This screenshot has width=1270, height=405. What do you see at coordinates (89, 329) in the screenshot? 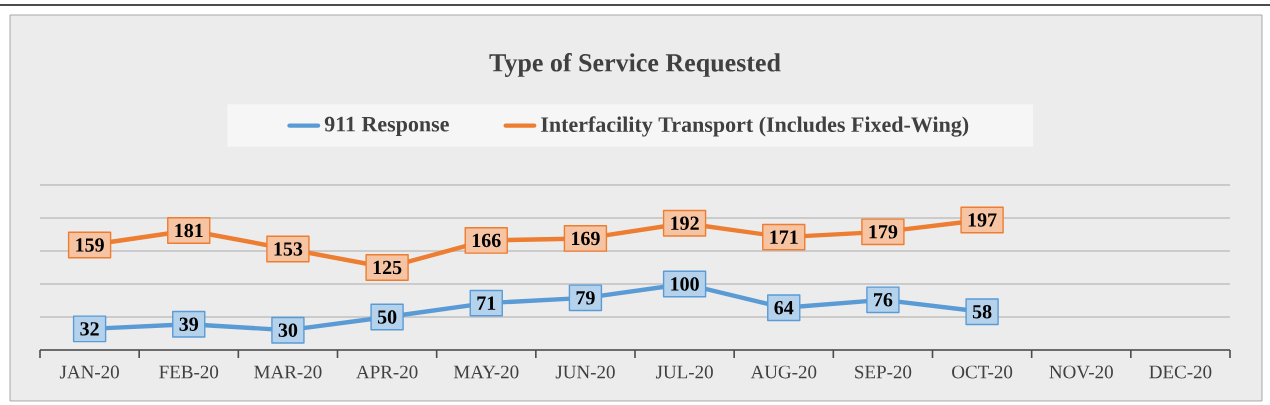
I see `data-label: 32` at bounding box center [89, 329].